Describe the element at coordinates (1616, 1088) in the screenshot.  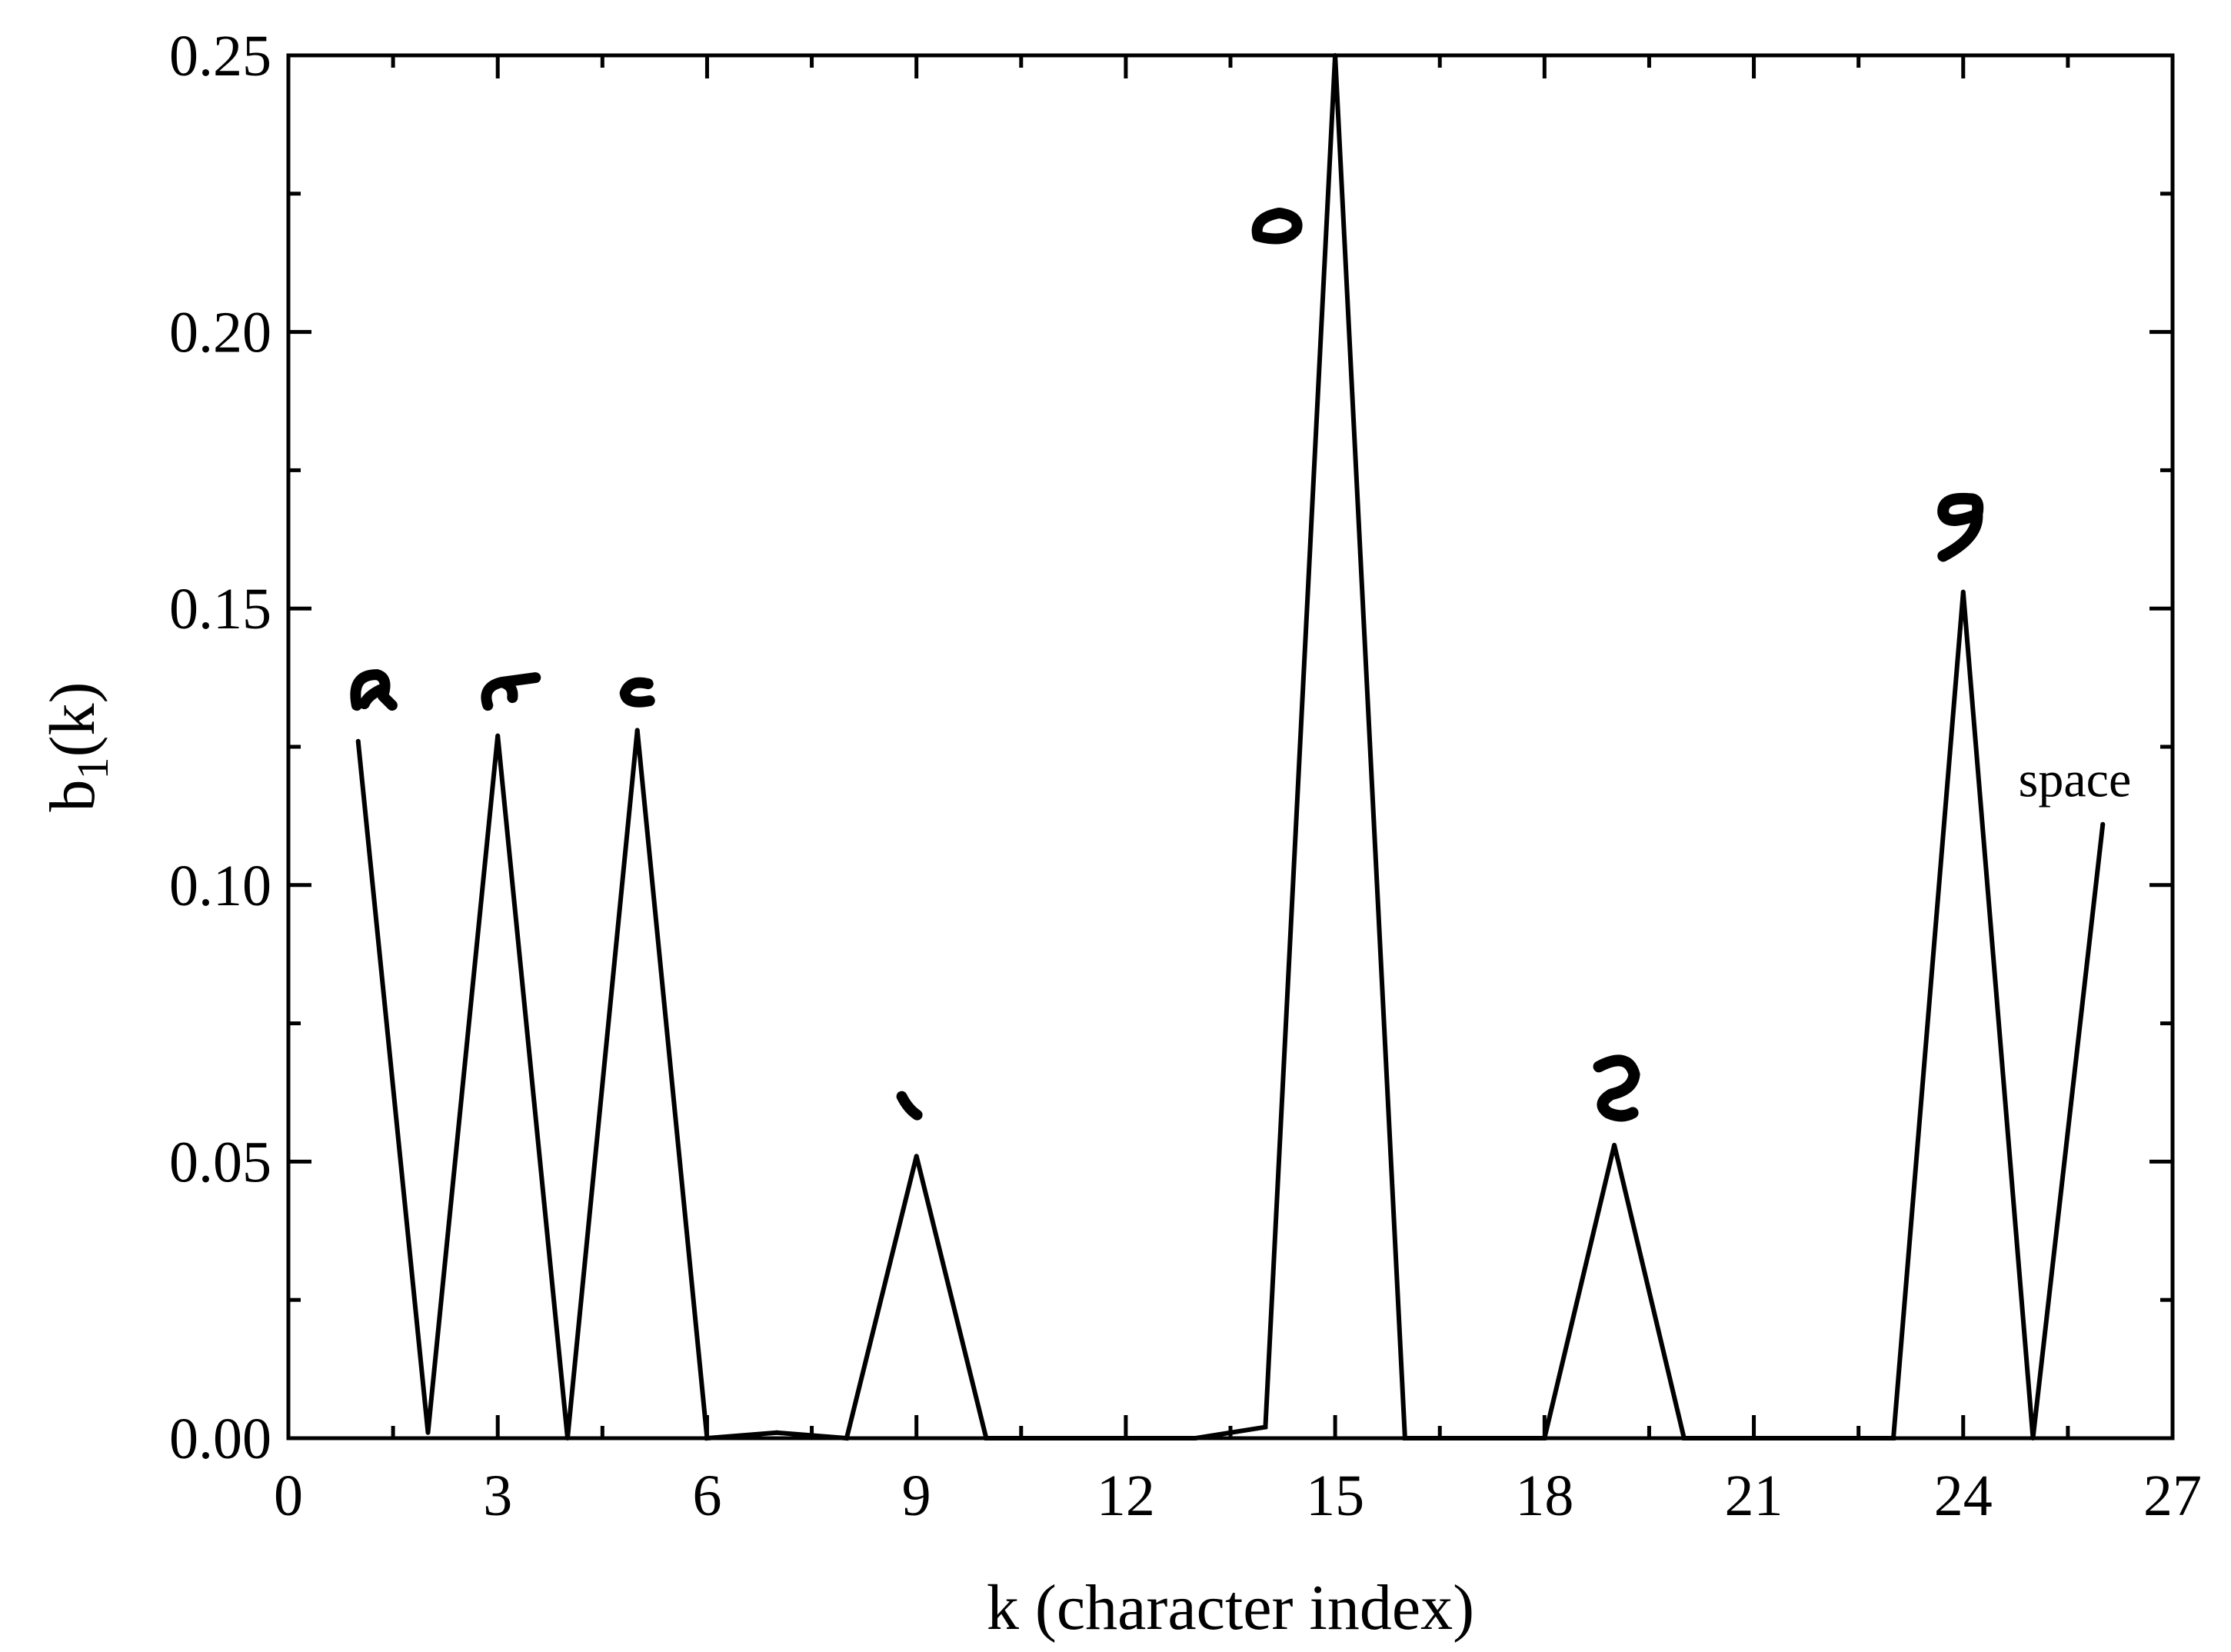
I see `glyph-s-like` at that location.